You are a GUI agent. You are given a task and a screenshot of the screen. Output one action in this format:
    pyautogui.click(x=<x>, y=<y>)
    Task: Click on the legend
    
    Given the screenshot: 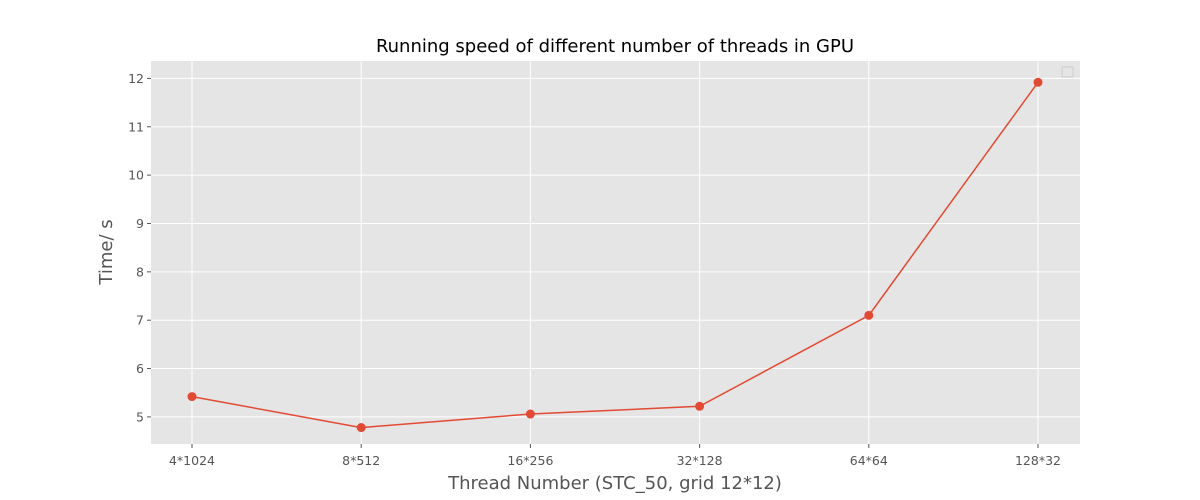 What is the action you would take?
    pyautogui.click(x=1067, y=72)
    